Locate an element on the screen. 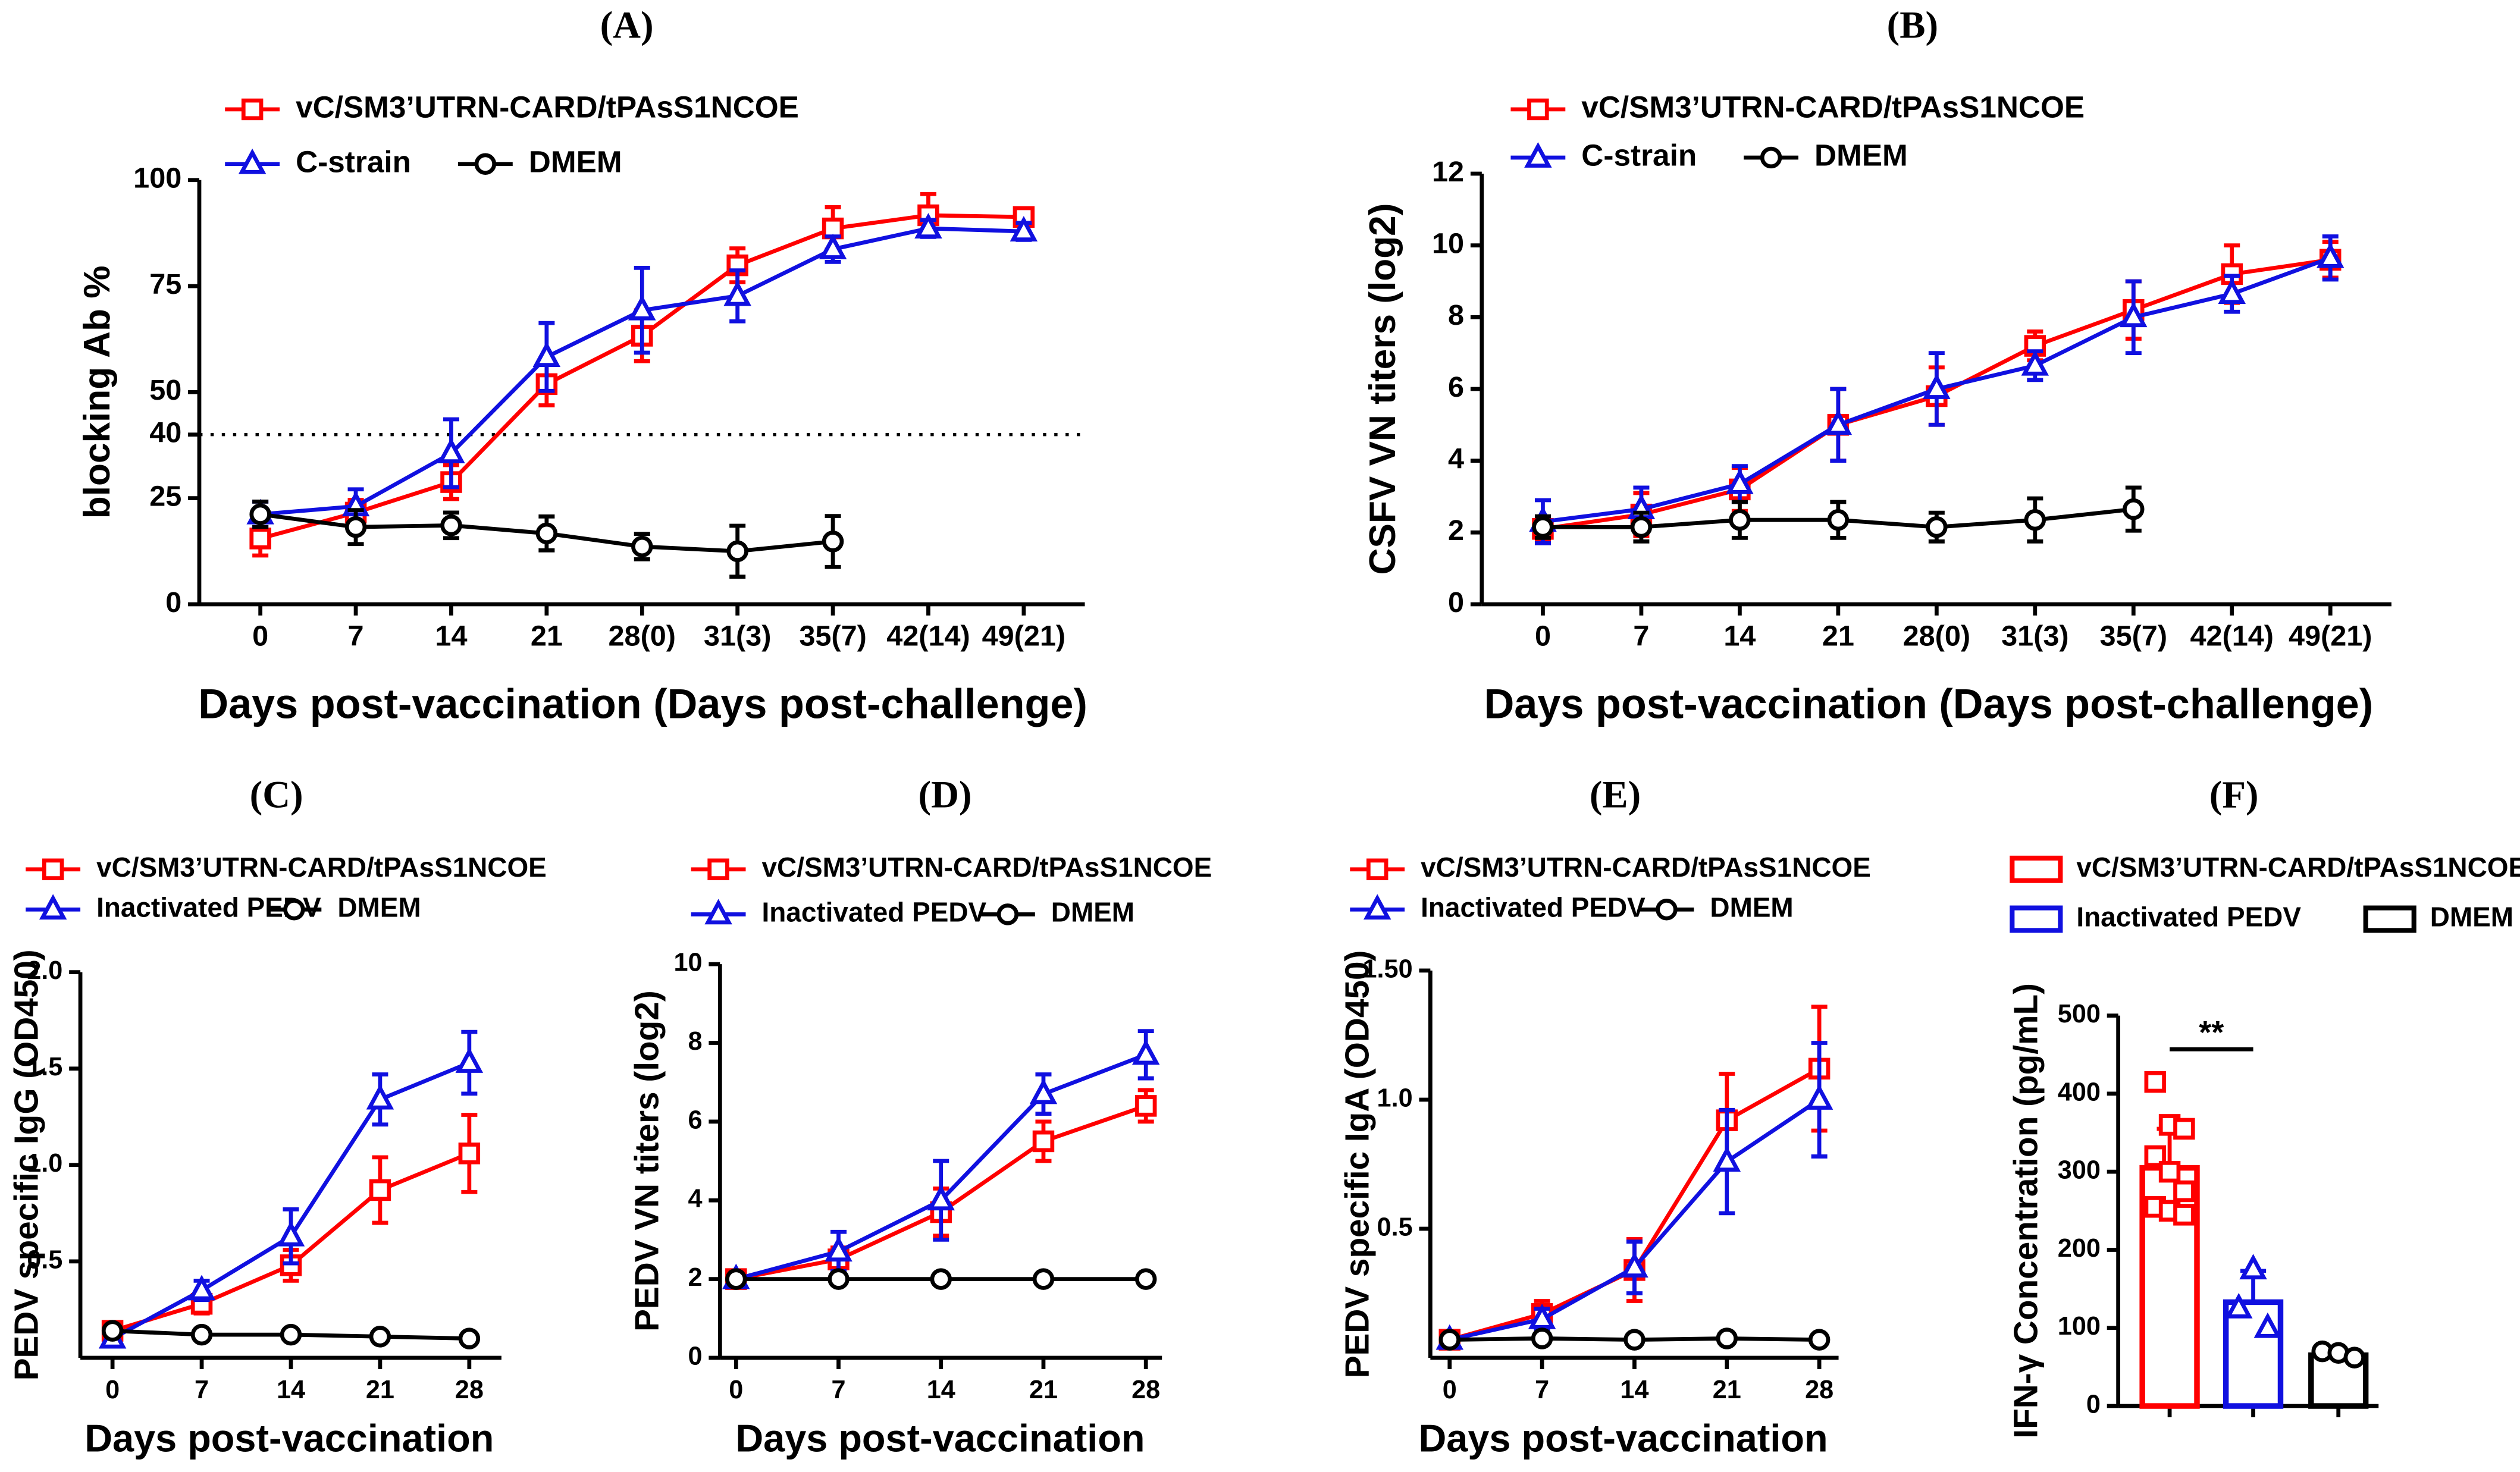 Image resolution: width=2520 pixels, height=1472 pixels. series-line is located at coordinates (1635, 1220).